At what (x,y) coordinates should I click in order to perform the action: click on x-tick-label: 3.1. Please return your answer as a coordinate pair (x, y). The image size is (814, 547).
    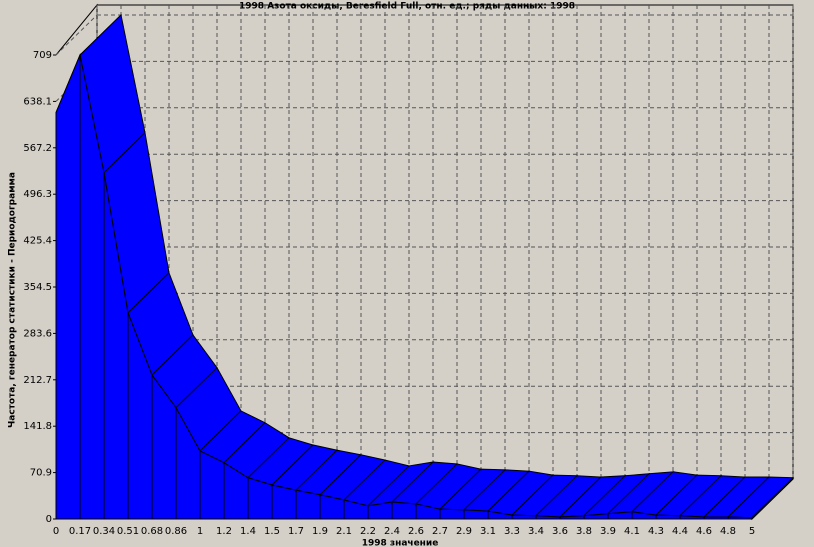
    Looking at the image, I should click on (488, 531).